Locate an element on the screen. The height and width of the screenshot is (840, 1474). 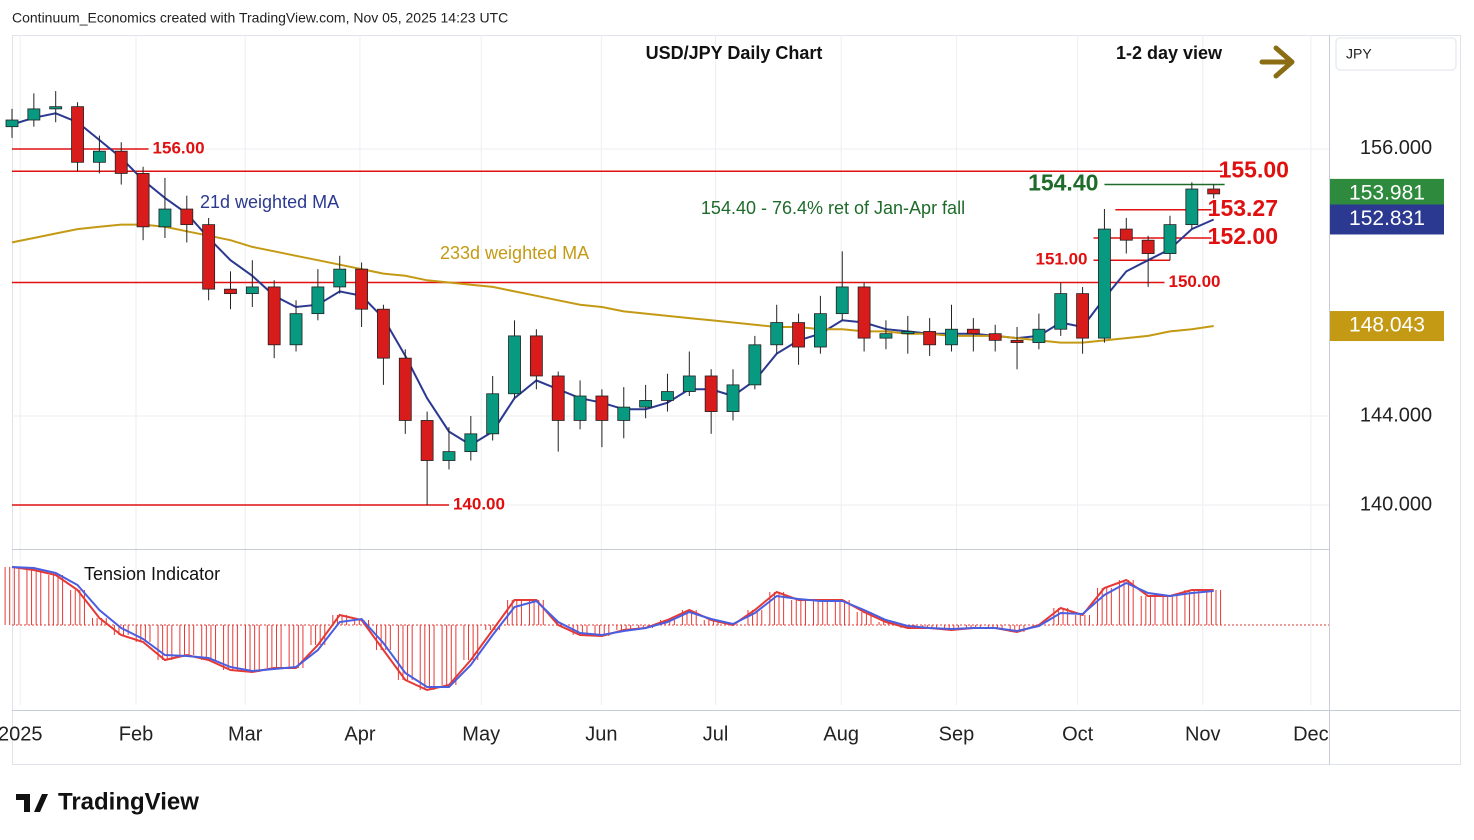
x-tick-label: Jul is located at coordinates (716, 734).